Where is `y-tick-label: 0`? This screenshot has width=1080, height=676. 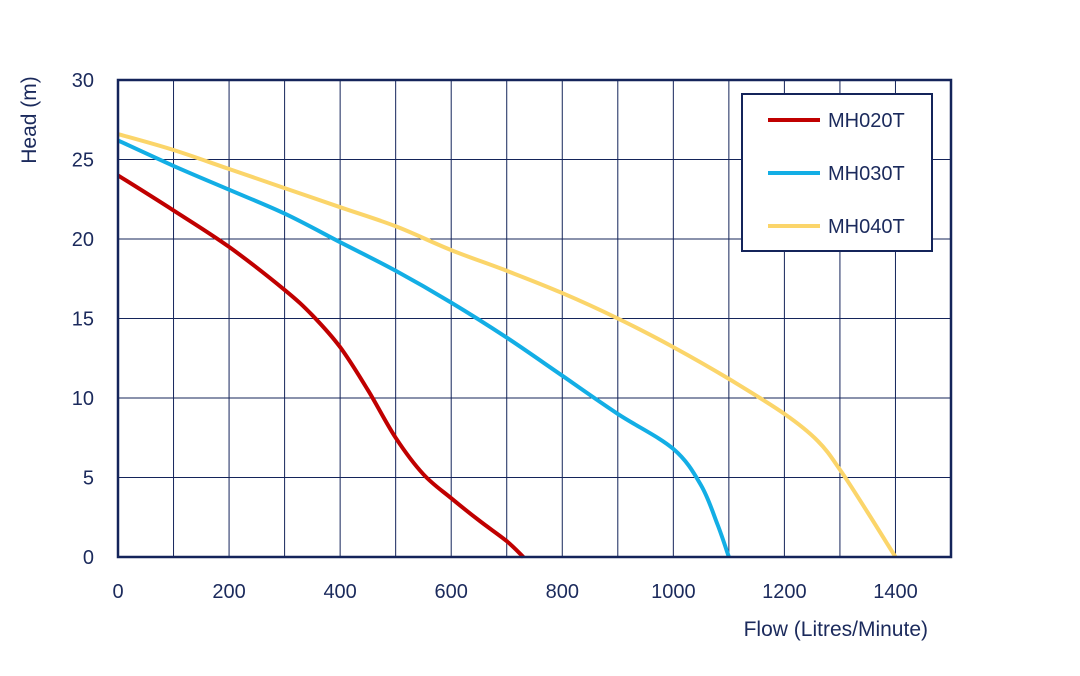 y-tick-label: 0 is located at coordinates (88, 558).